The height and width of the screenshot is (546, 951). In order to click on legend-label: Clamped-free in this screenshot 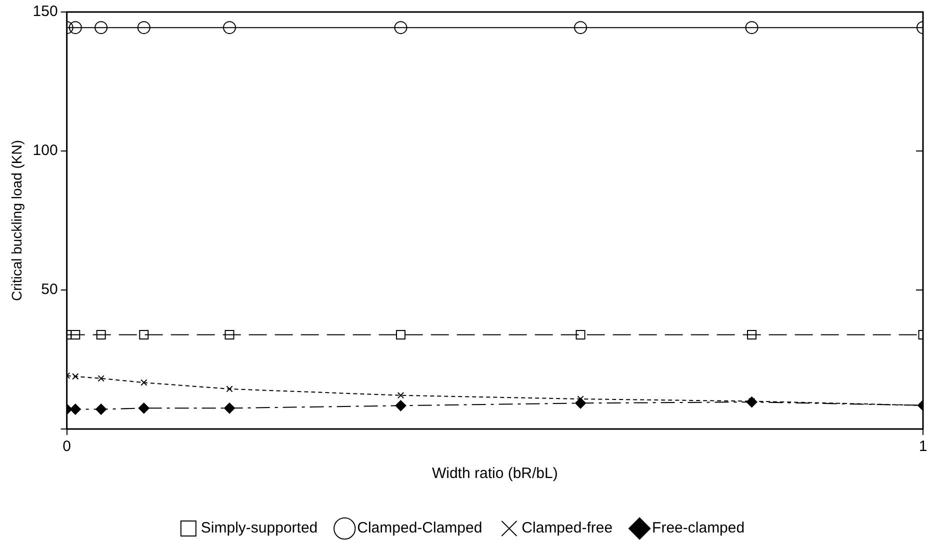, I will do `click(567, 528)`.